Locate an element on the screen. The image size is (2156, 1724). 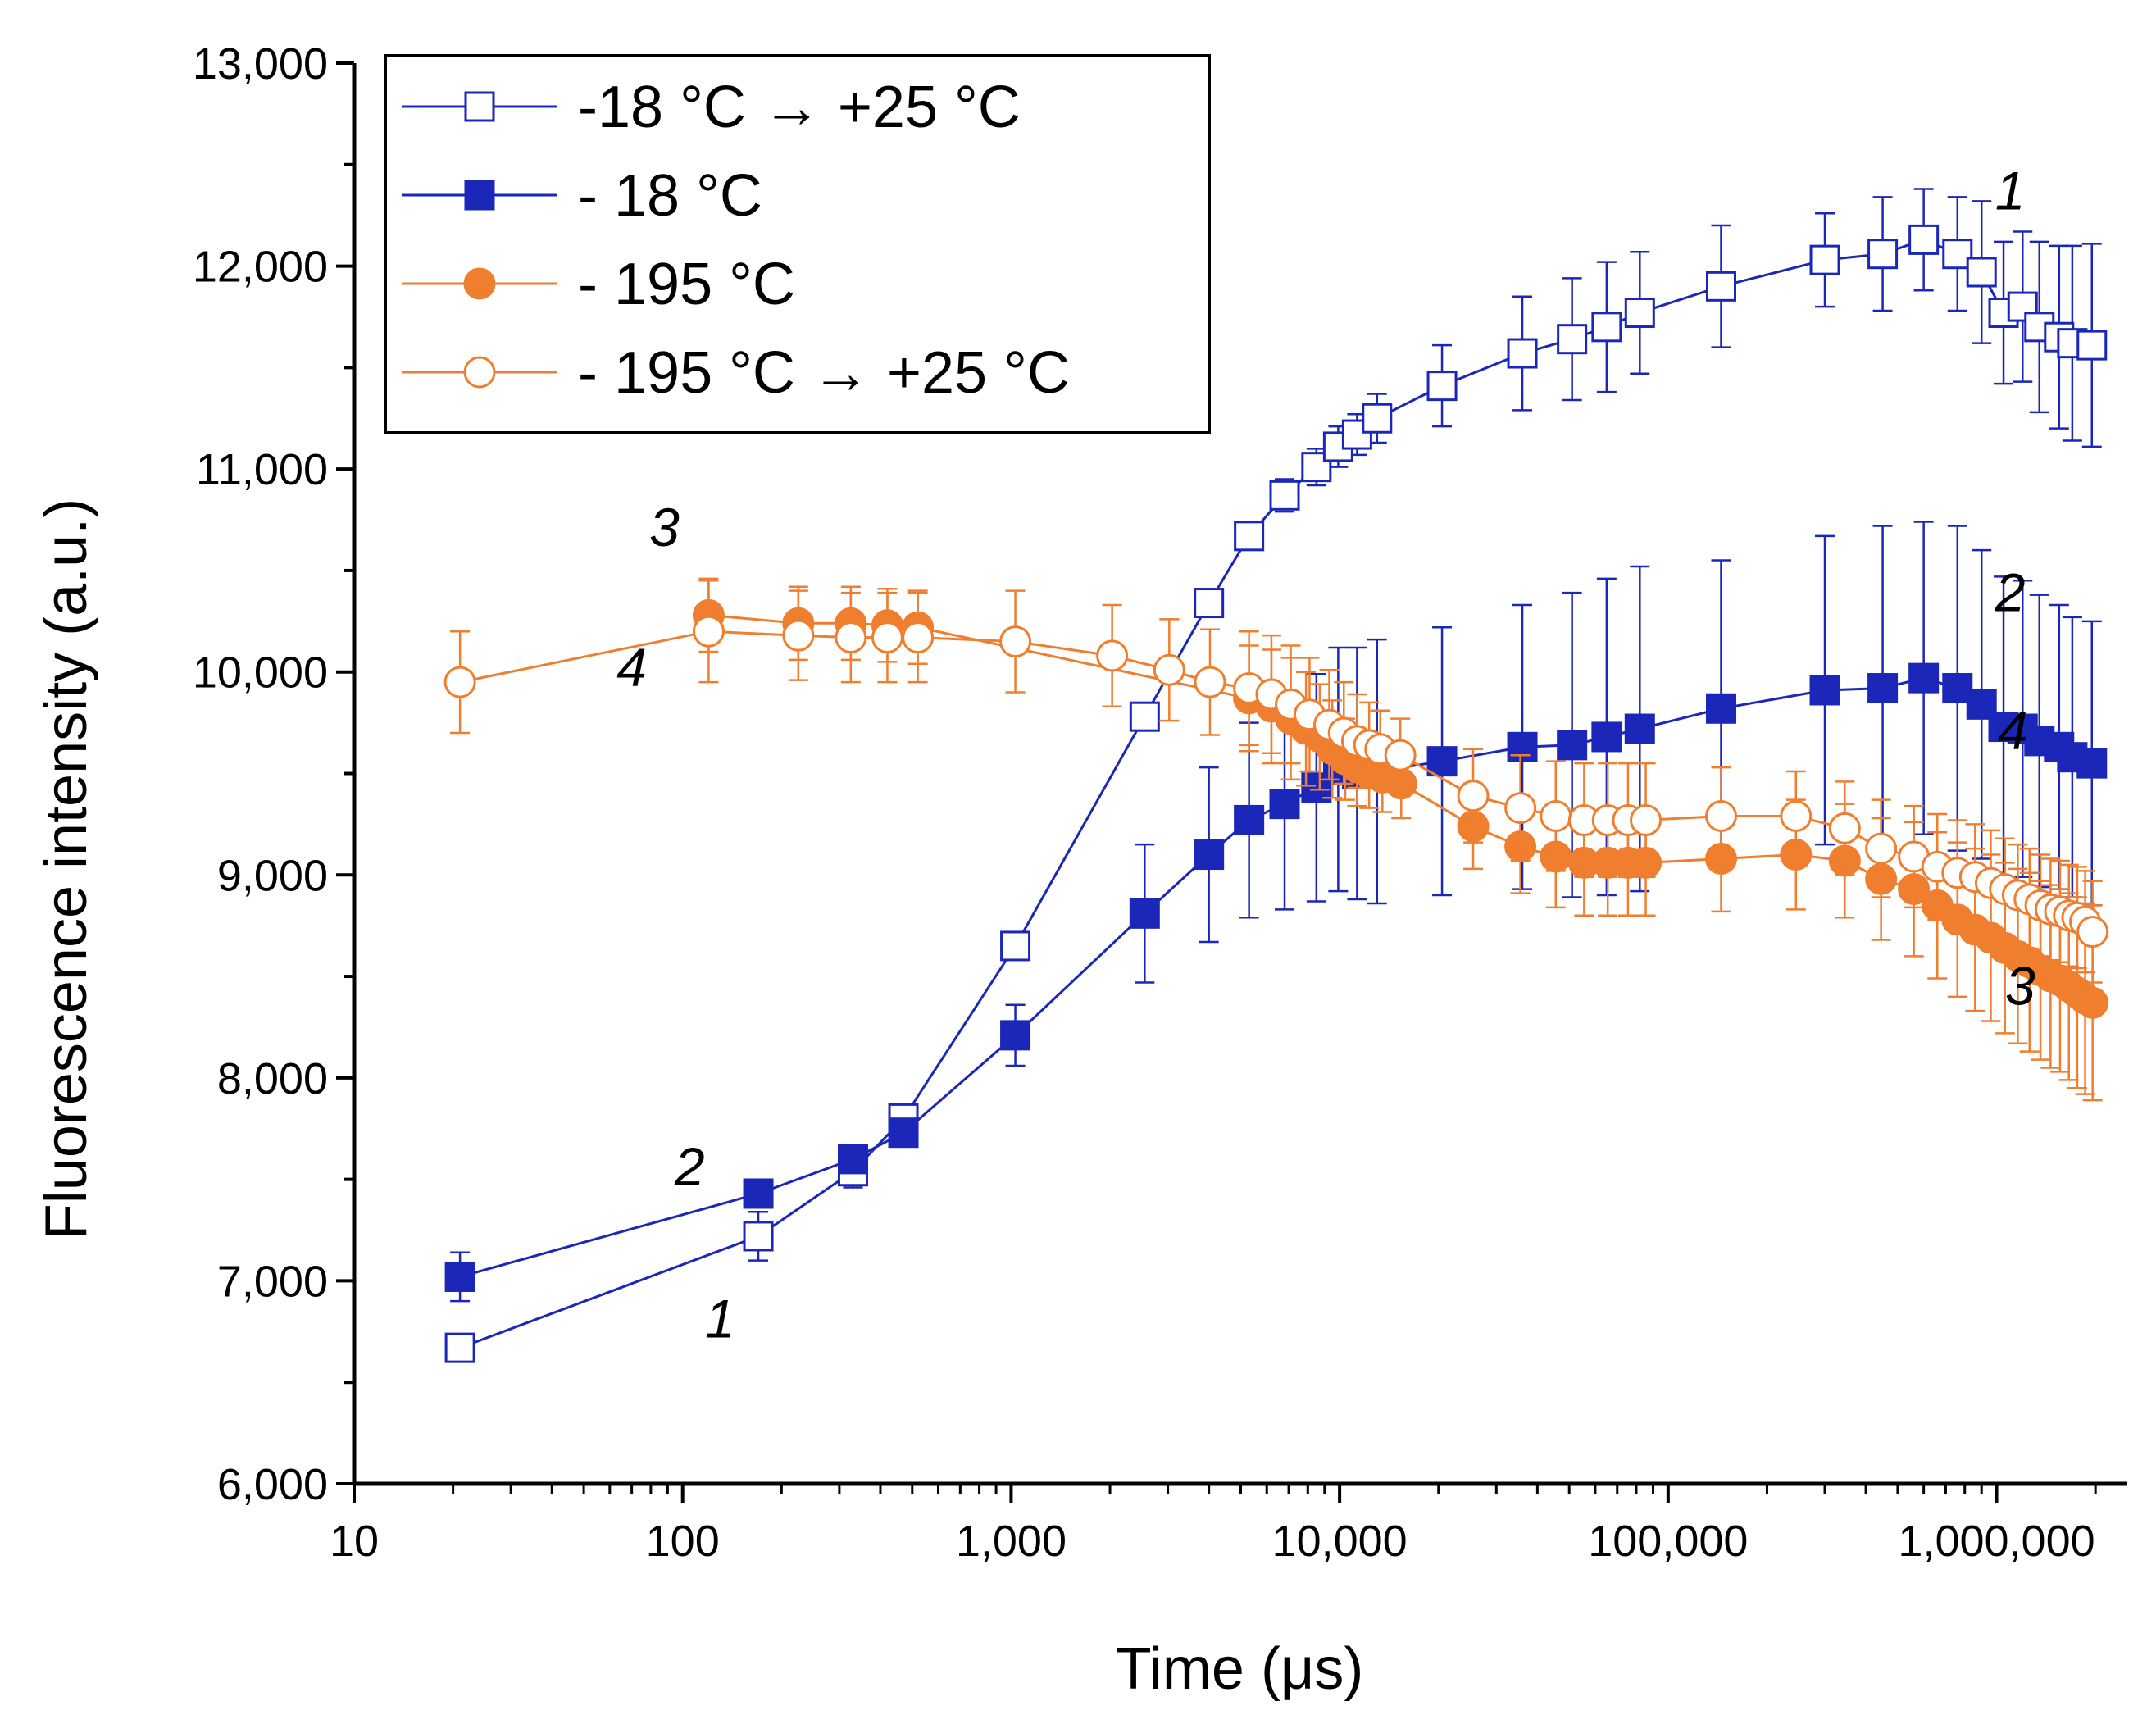
legend-label: - 195 °C → +25 °C is located at coordinates (824, 373).